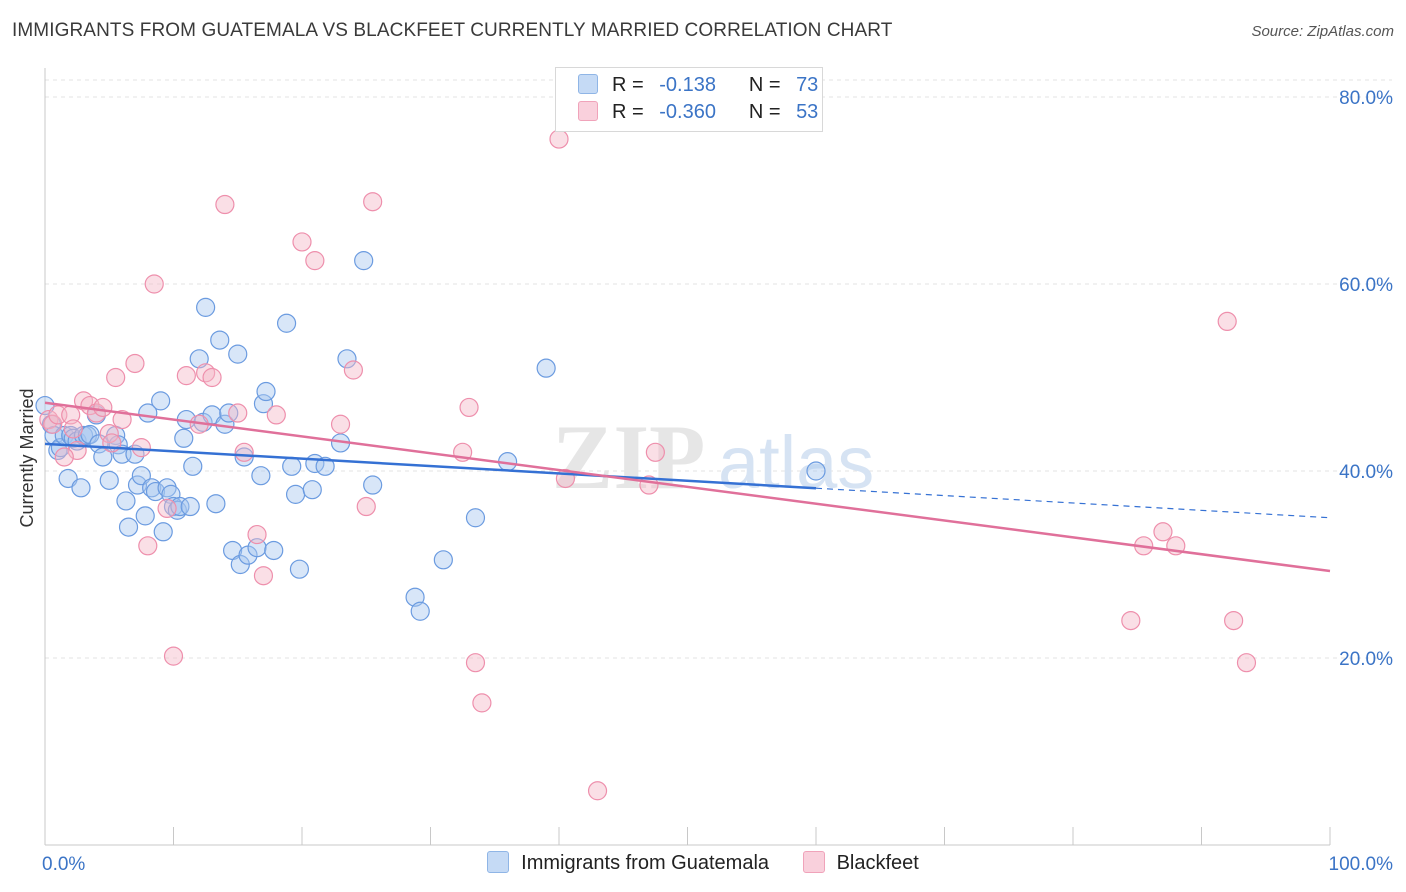 This screenshot has width=1406, height=892. I want to click on legend-row-blackfeet: R = -0.360 N = 53, so click(698, 115).